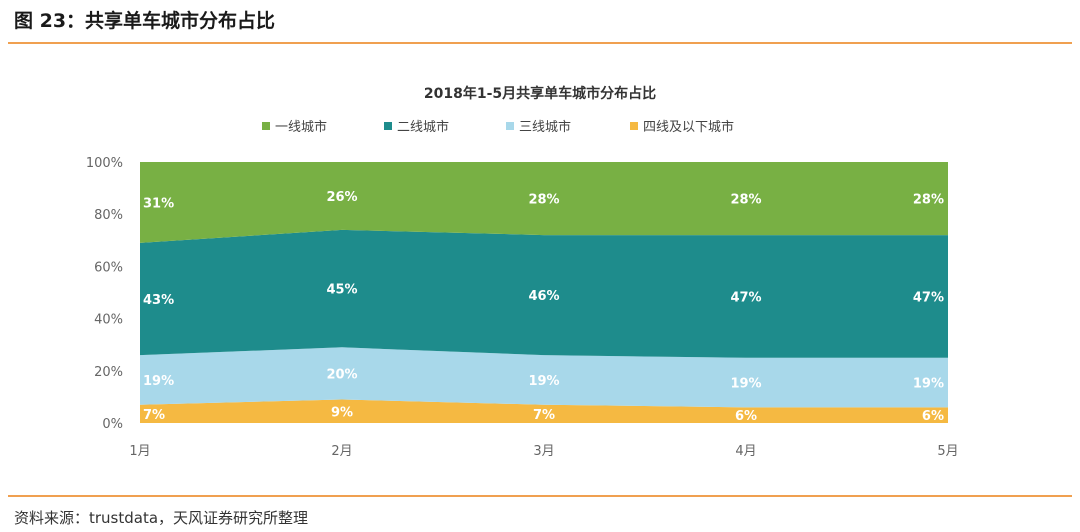  Describe the element at coordinates (540, 496) in the screenshot. I see `bottom-divider` at that location.